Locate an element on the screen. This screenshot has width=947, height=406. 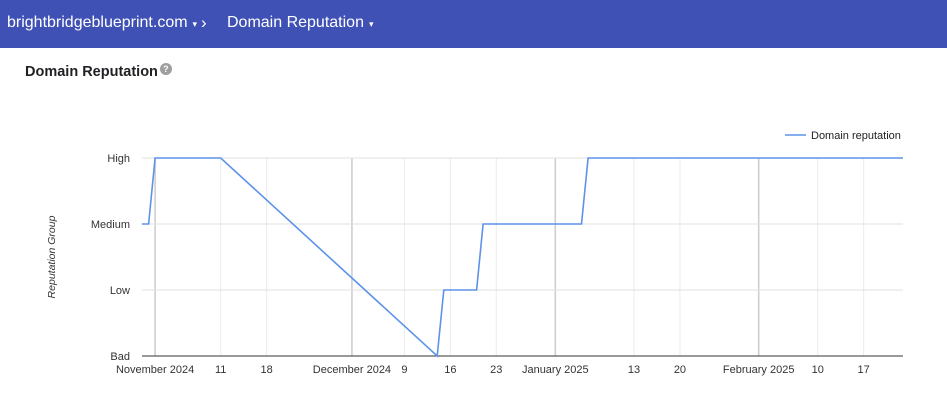
x-tick-label: 13 is located at coordinates (634, 370).